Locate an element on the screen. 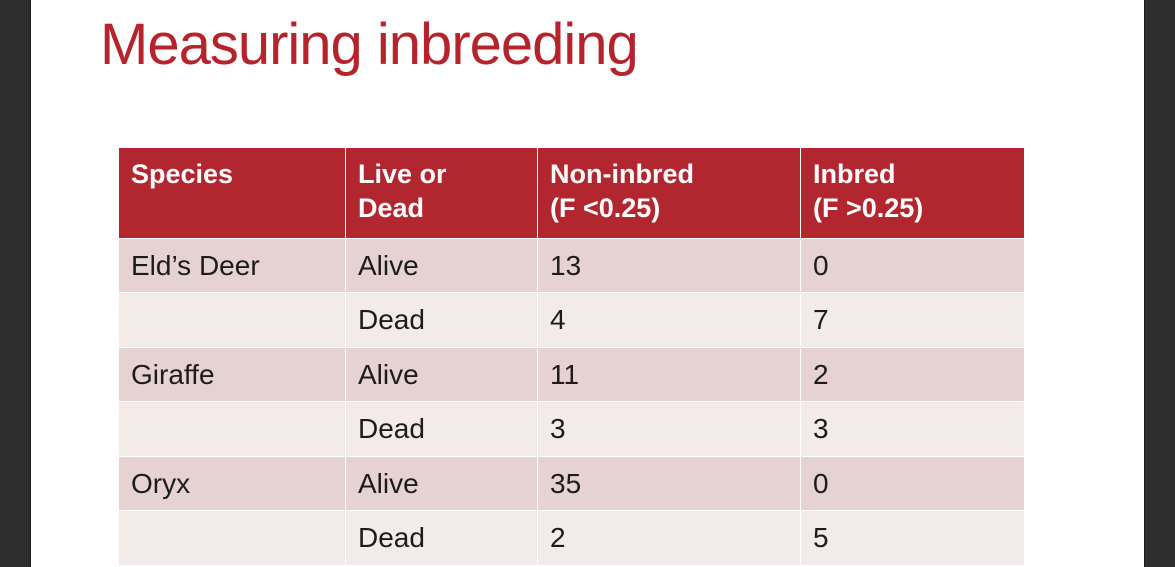 Image resolution: width=1175 pixels, height=567 pixels. table-cell-non-inbred: 3 is located at coordinates (669, 429).